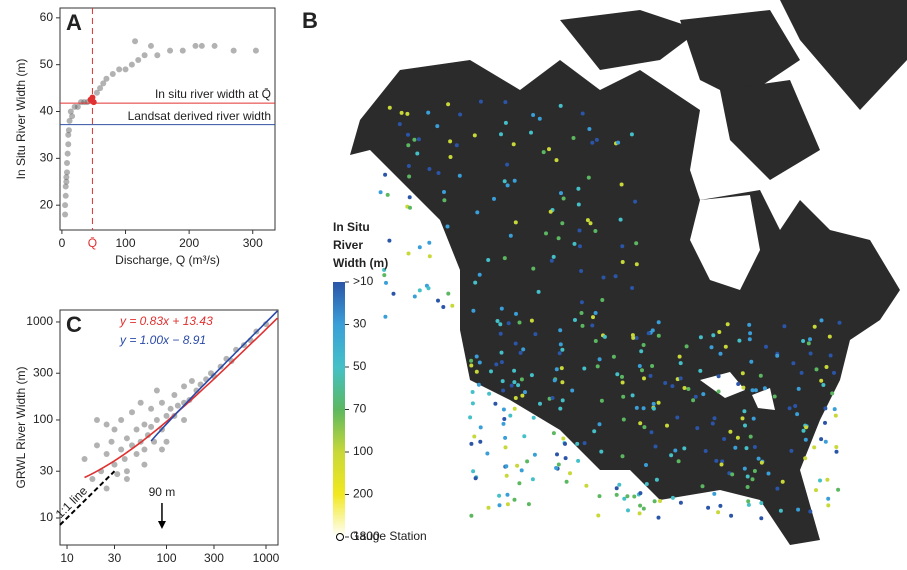  Describe the element at coordinates (39, 321) in the screenshot. I see `y-tick-label: 1000` at that location.